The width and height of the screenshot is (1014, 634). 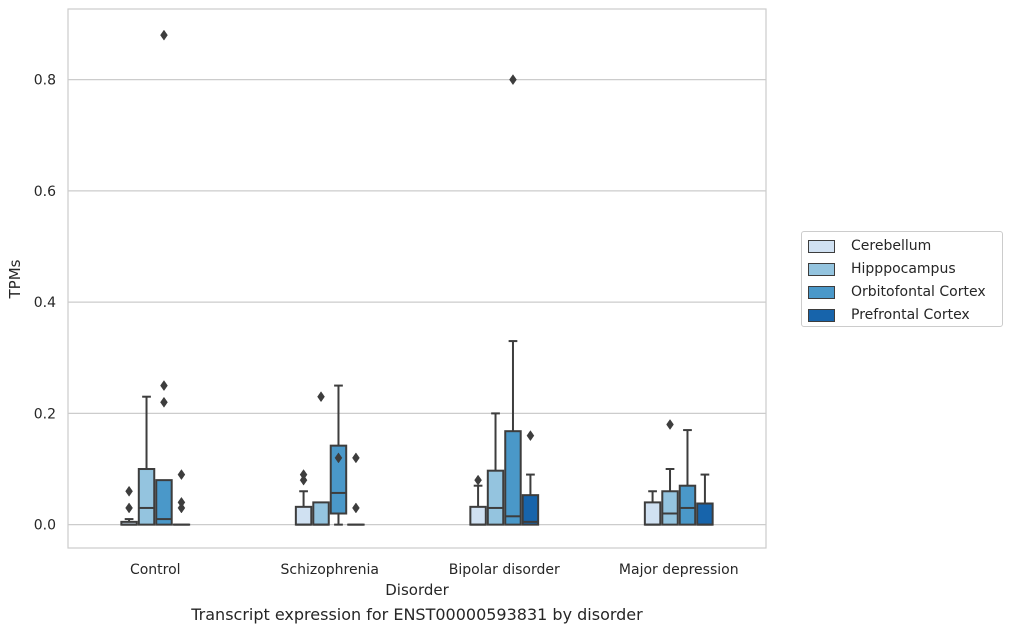 What do you see at coordinates (903, 269) in the screenshot?
I see `legend-label: Hipppocampus` at bounding box center [903, 269].